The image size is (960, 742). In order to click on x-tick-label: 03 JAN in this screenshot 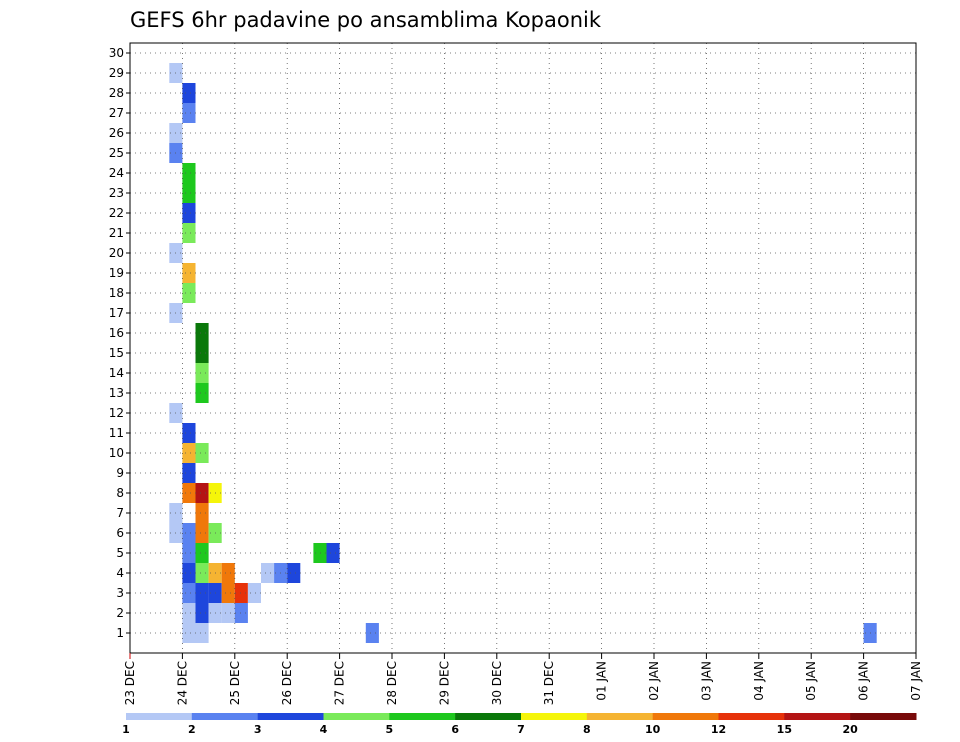, I will do `click(706, 681)`.